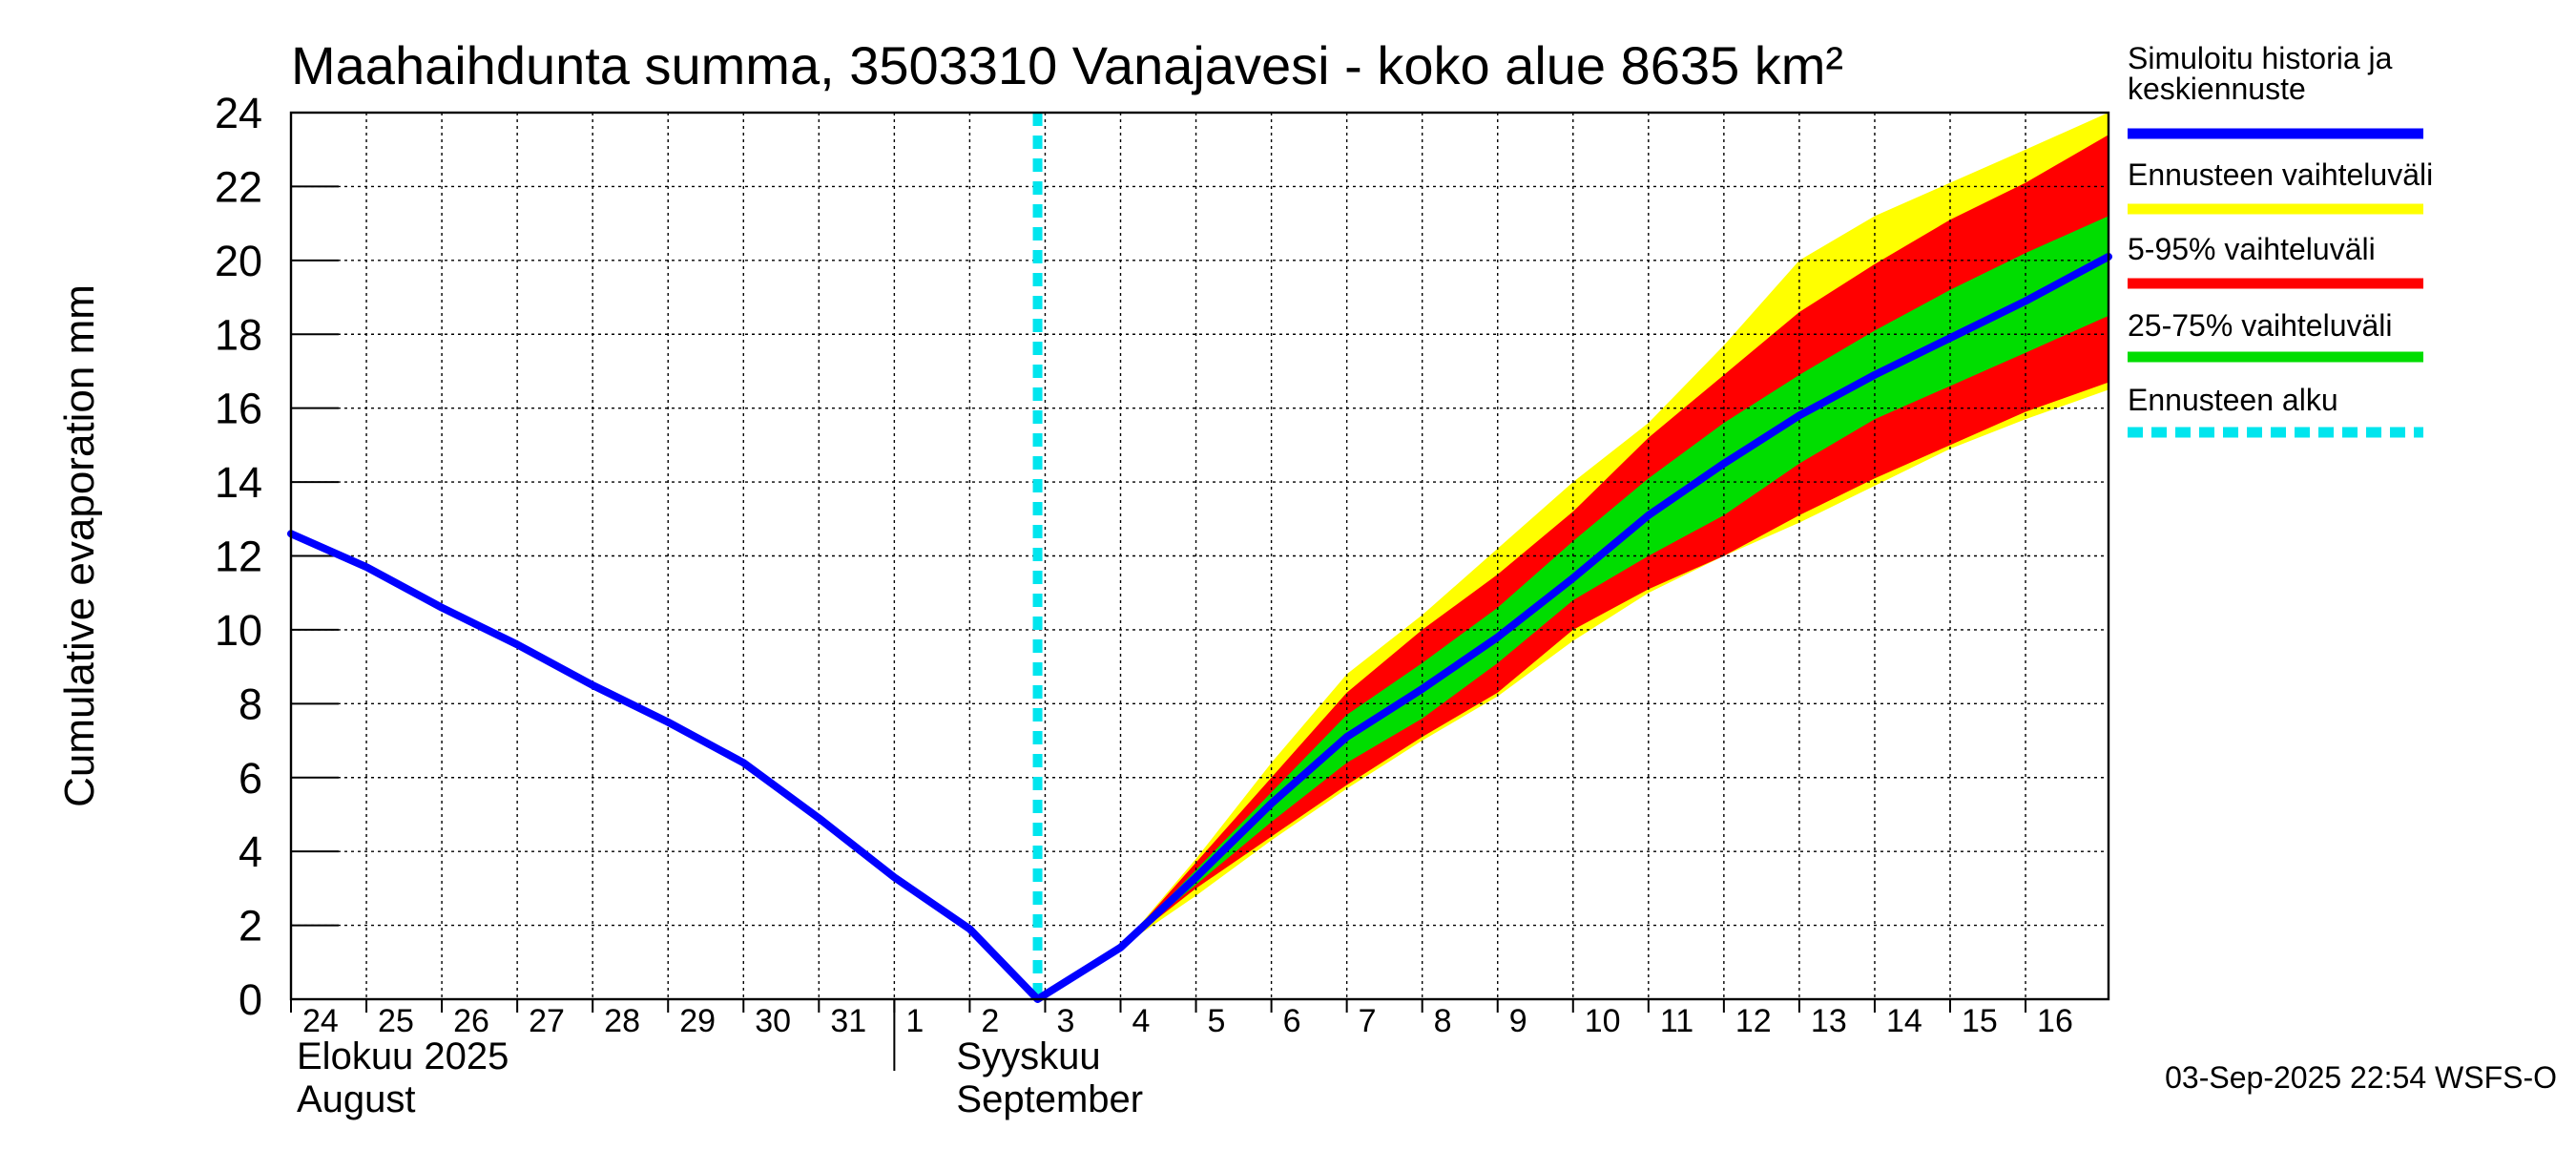 The height and width of the screenshot is (1150, 2576). What do you see at coordinates (1753, 1021) in the screenshot?
I see `x-tick-label: 12` at bounding box center [1753, 1021].